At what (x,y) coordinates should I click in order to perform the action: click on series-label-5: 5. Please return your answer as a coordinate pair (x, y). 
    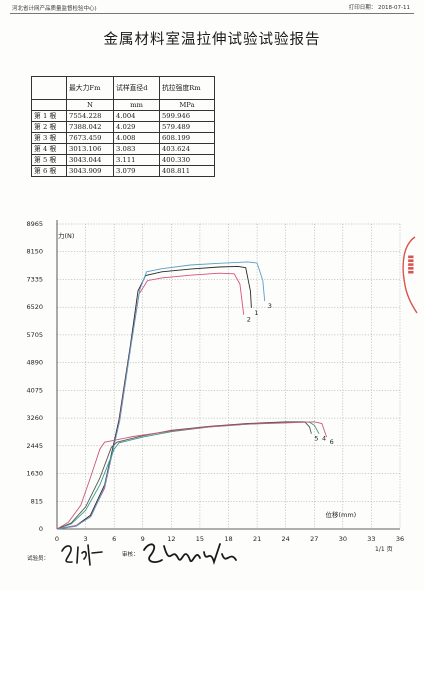
    Looking at the image, I should click on (316, 439).